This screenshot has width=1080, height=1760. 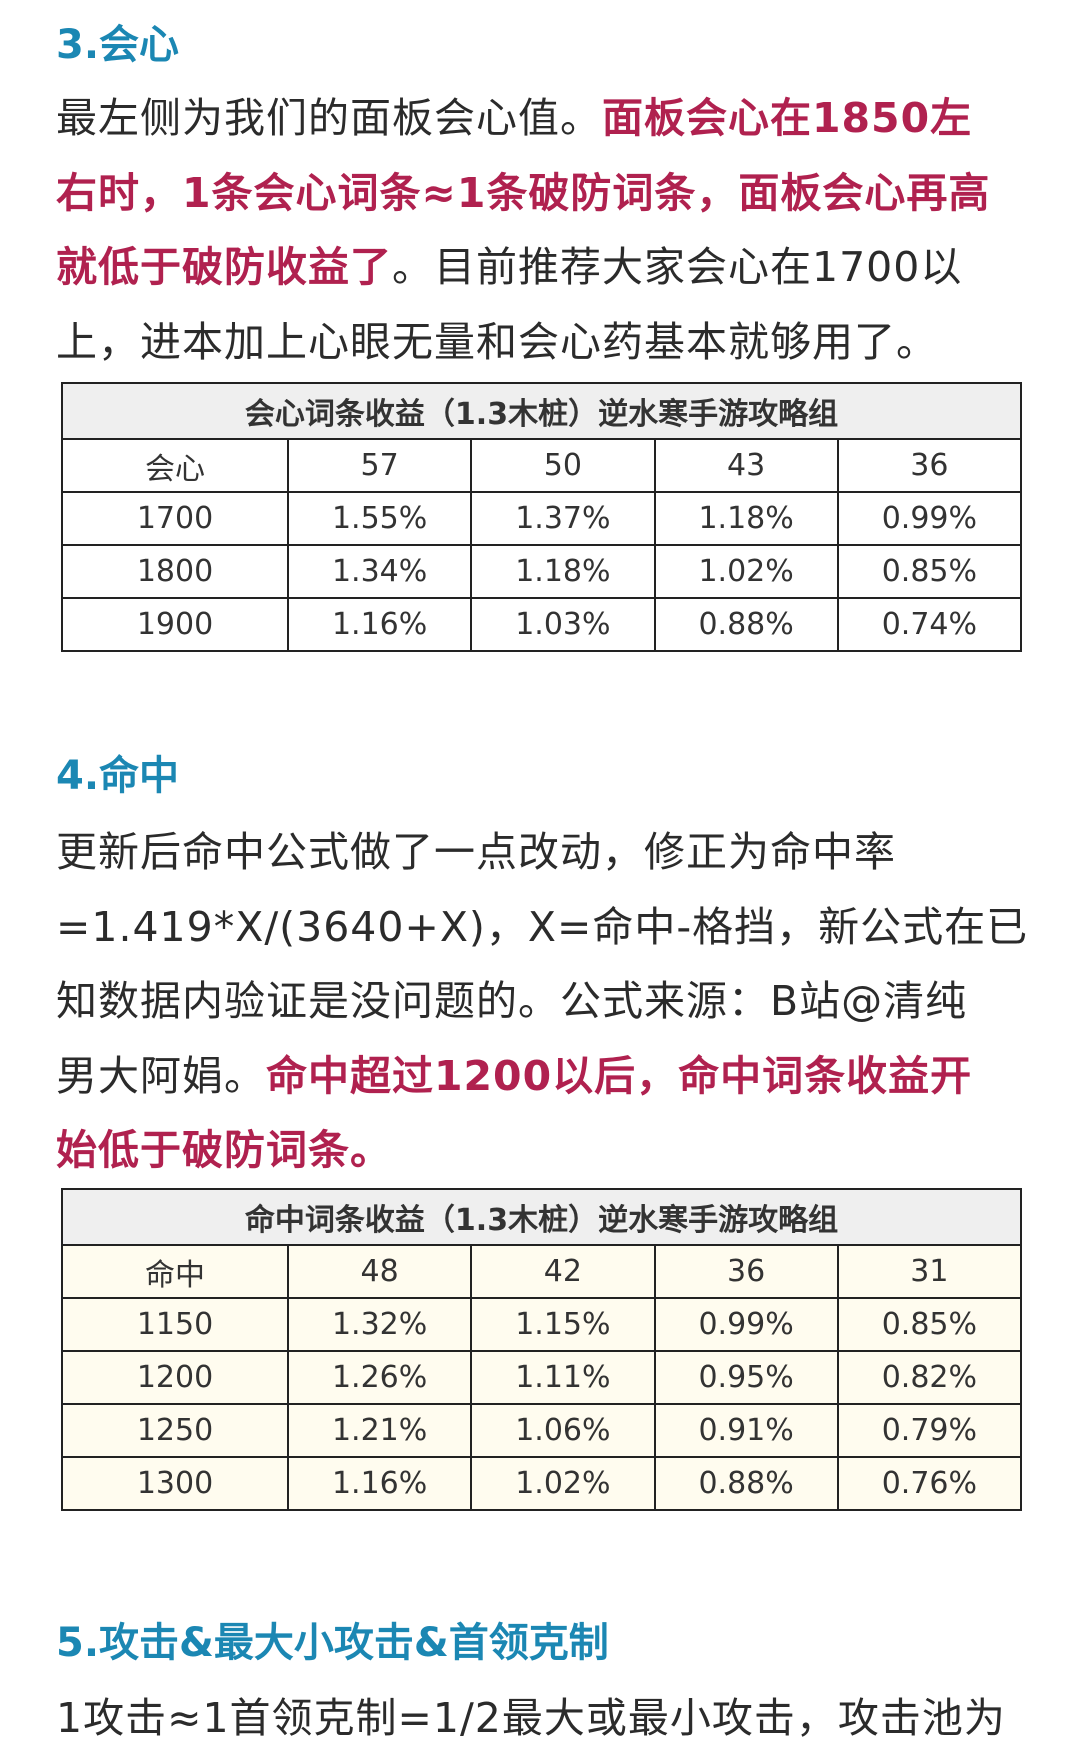 What do you see at coordinates (175, 1377) in the screenshot?
I see `row-label-cell: 1200` at bounding box center [175, 1377].